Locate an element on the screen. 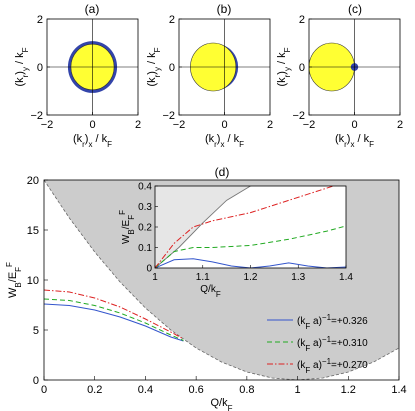  panel-c-plot is located at coordinates (354, 67).